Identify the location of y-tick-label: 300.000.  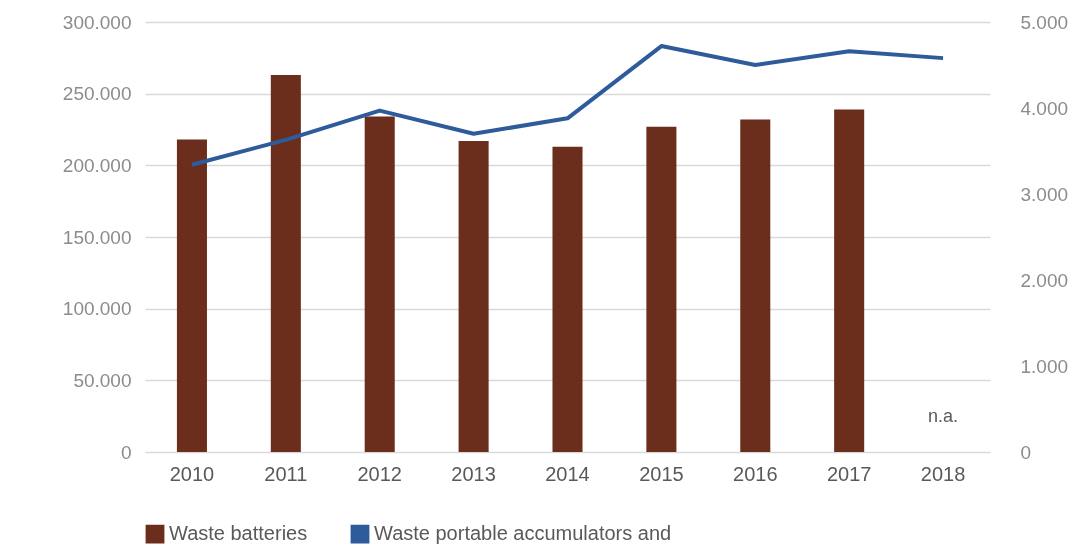
(97, 22).